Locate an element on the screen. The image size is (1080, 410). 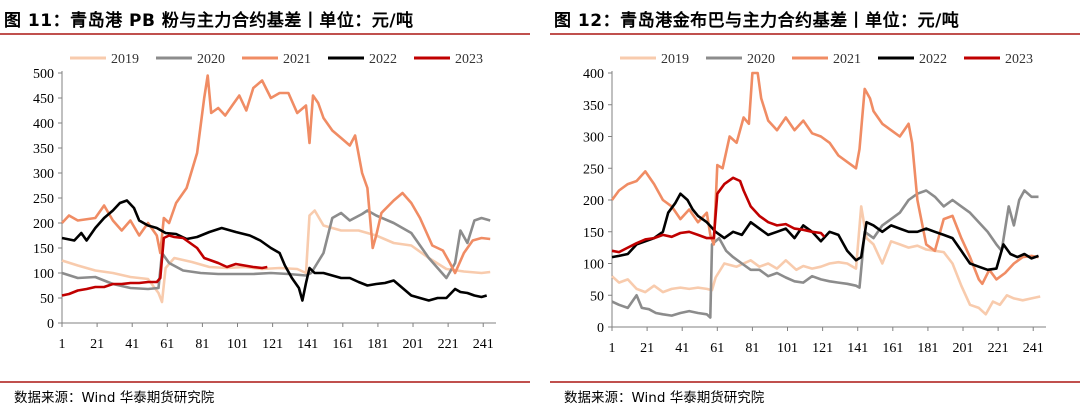
y-tick-label: 500 is located at coordinates (43, 74).